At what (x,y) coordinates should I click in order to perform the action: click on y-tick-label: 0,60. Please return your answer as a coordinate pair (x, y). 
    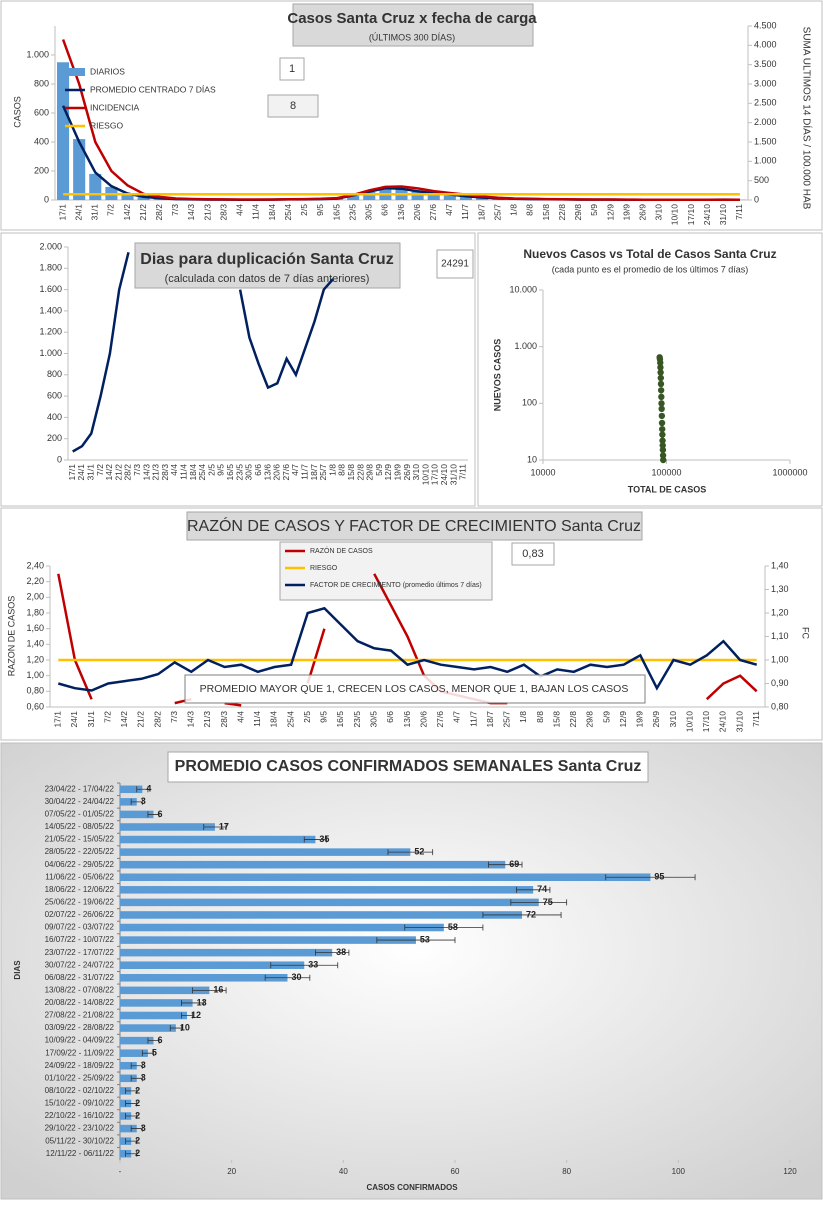
    Looking at the image, I should click on (35, 706).